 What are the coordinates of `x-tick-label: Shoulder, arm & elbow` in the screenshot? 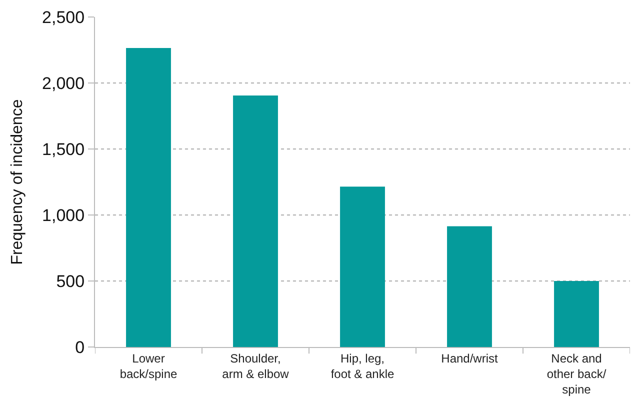 It's located at (256, 366).